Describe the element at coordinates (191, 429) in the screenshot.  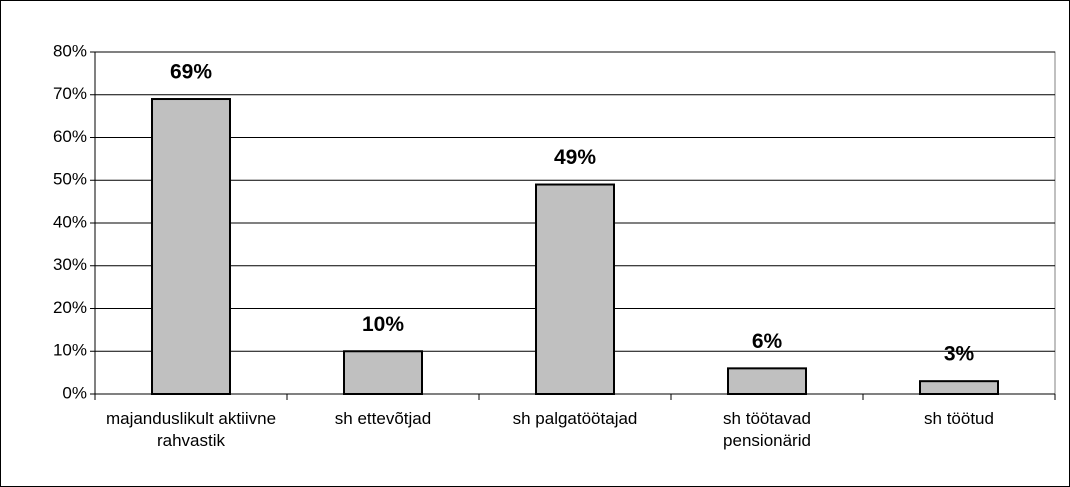
I see `x-tick-label: majanduslikult aktiivne rahvastik` at that location.